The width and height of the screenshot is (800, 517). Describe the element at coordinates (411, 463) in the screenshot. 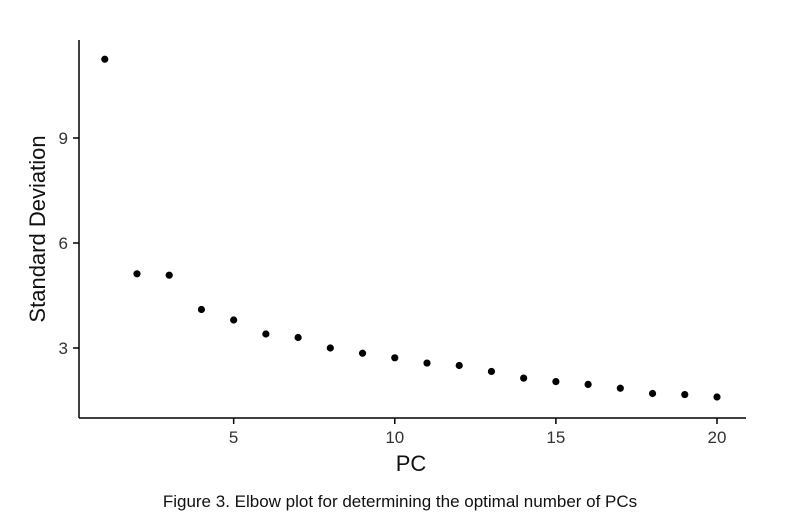

I see `x-axis-title: PC` at that location.